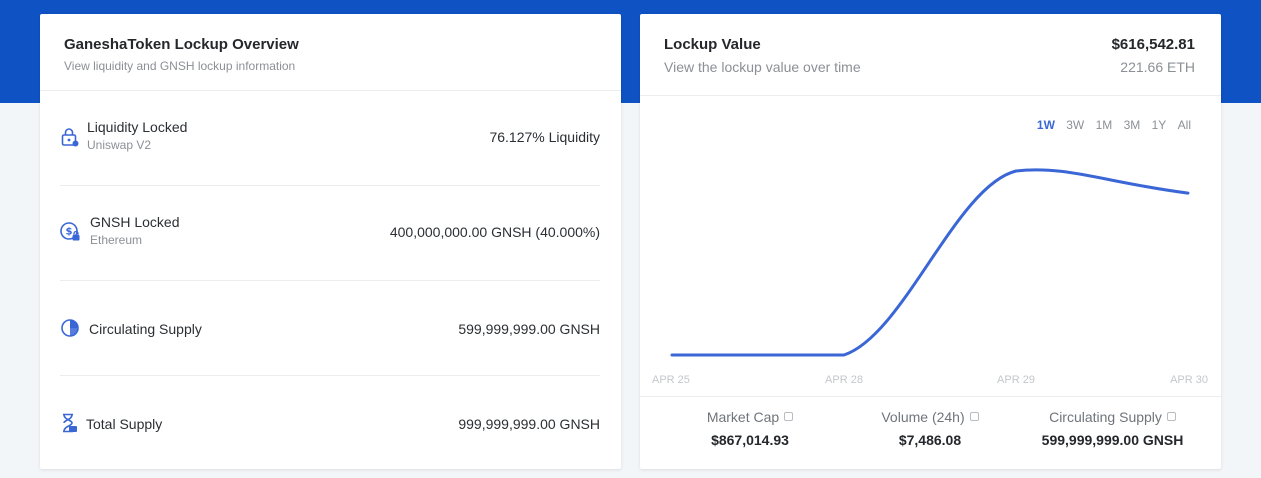  Describe the element at coordinates (1045, 125) in the screenshot. I see `period-1w: 1W` at that location.